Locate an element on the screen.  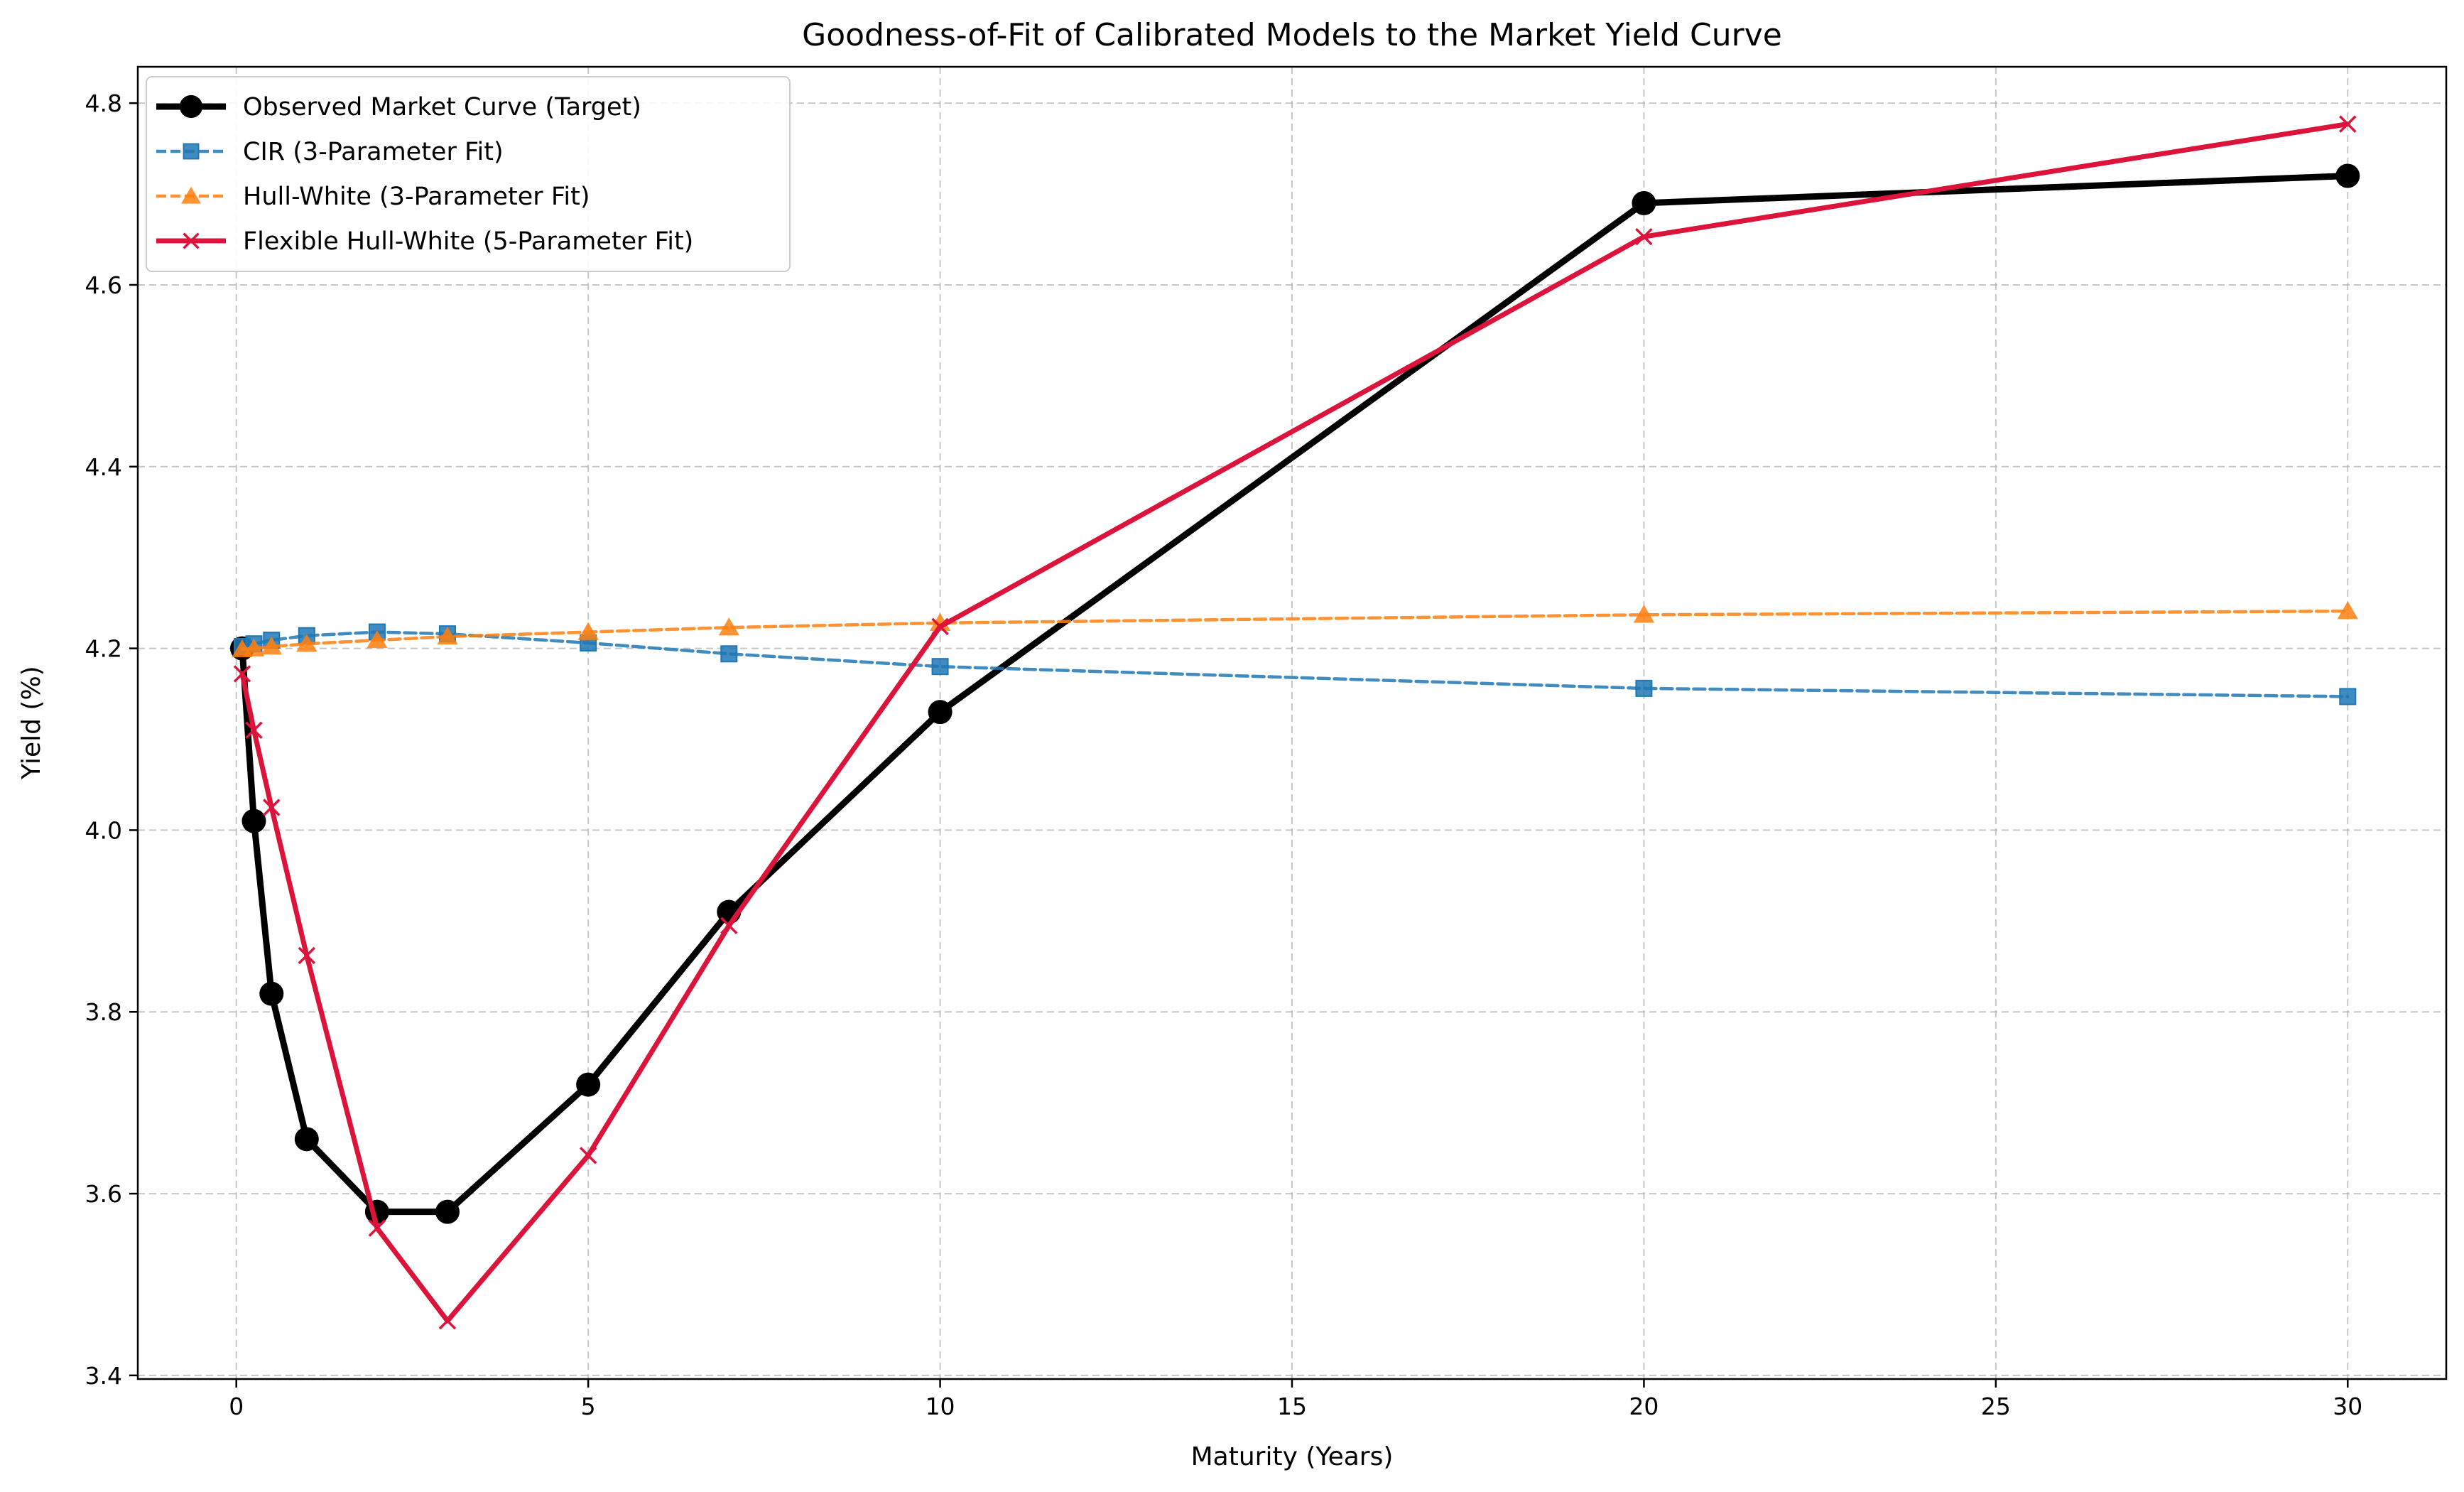
x-tick-label: 15 is located at coordinates (1292, 1406).